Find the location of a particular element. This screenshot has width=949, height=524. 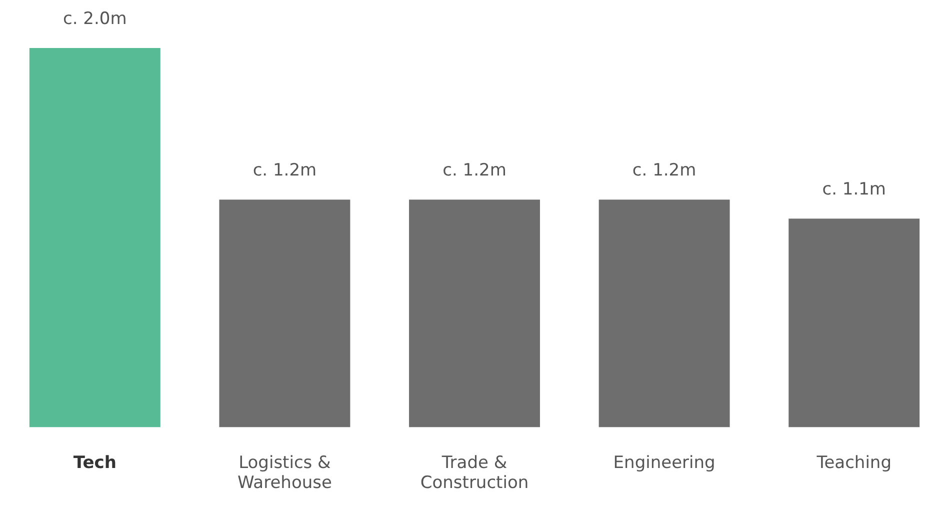

x-tick-label: Logistics & Warehouse is located at coordinates (284, 473).